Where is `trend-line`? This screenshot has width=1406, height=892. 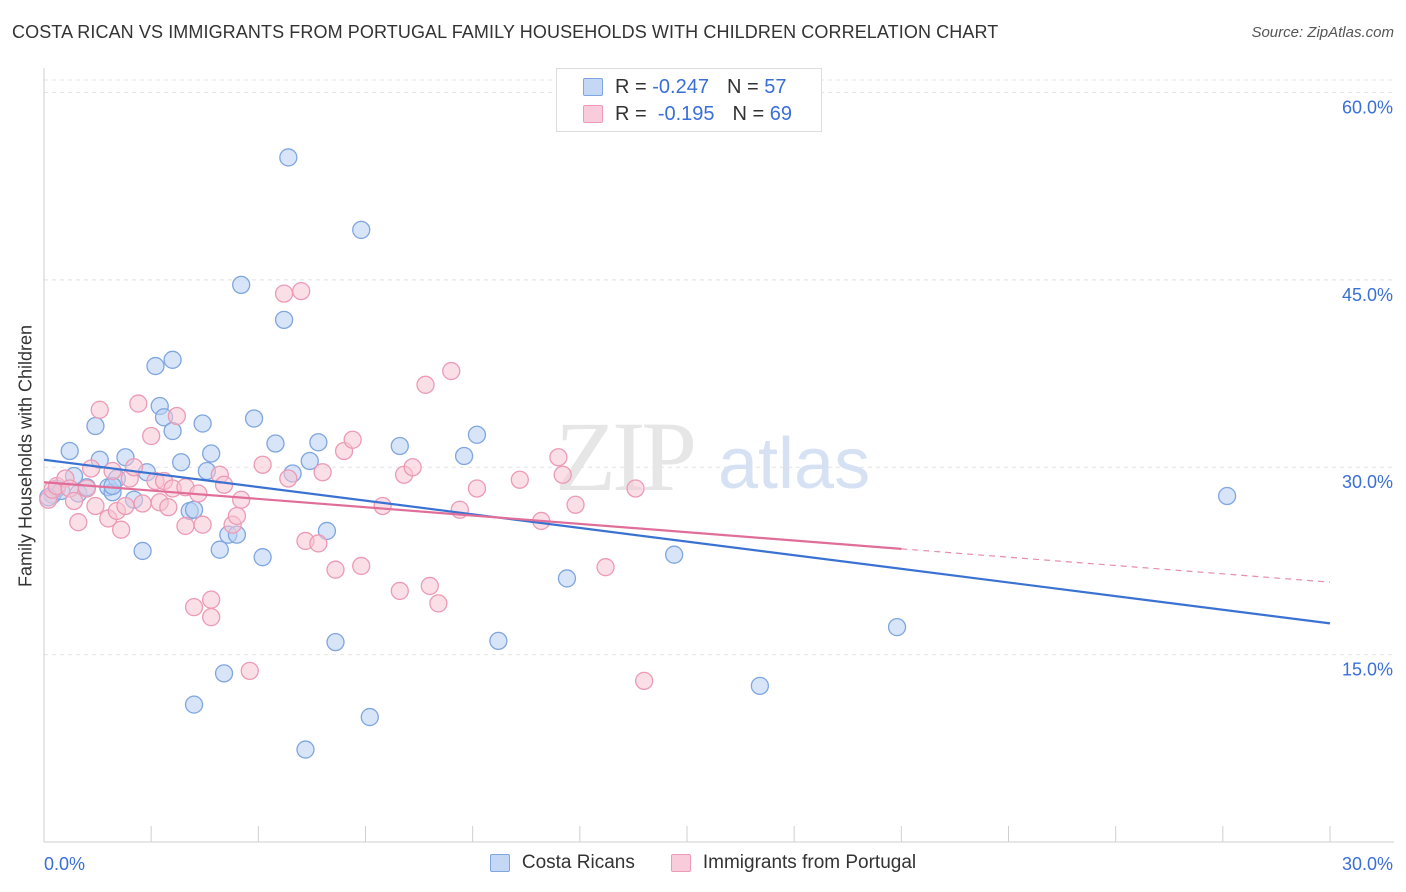 trend-line is located at coordinates (472, 515).